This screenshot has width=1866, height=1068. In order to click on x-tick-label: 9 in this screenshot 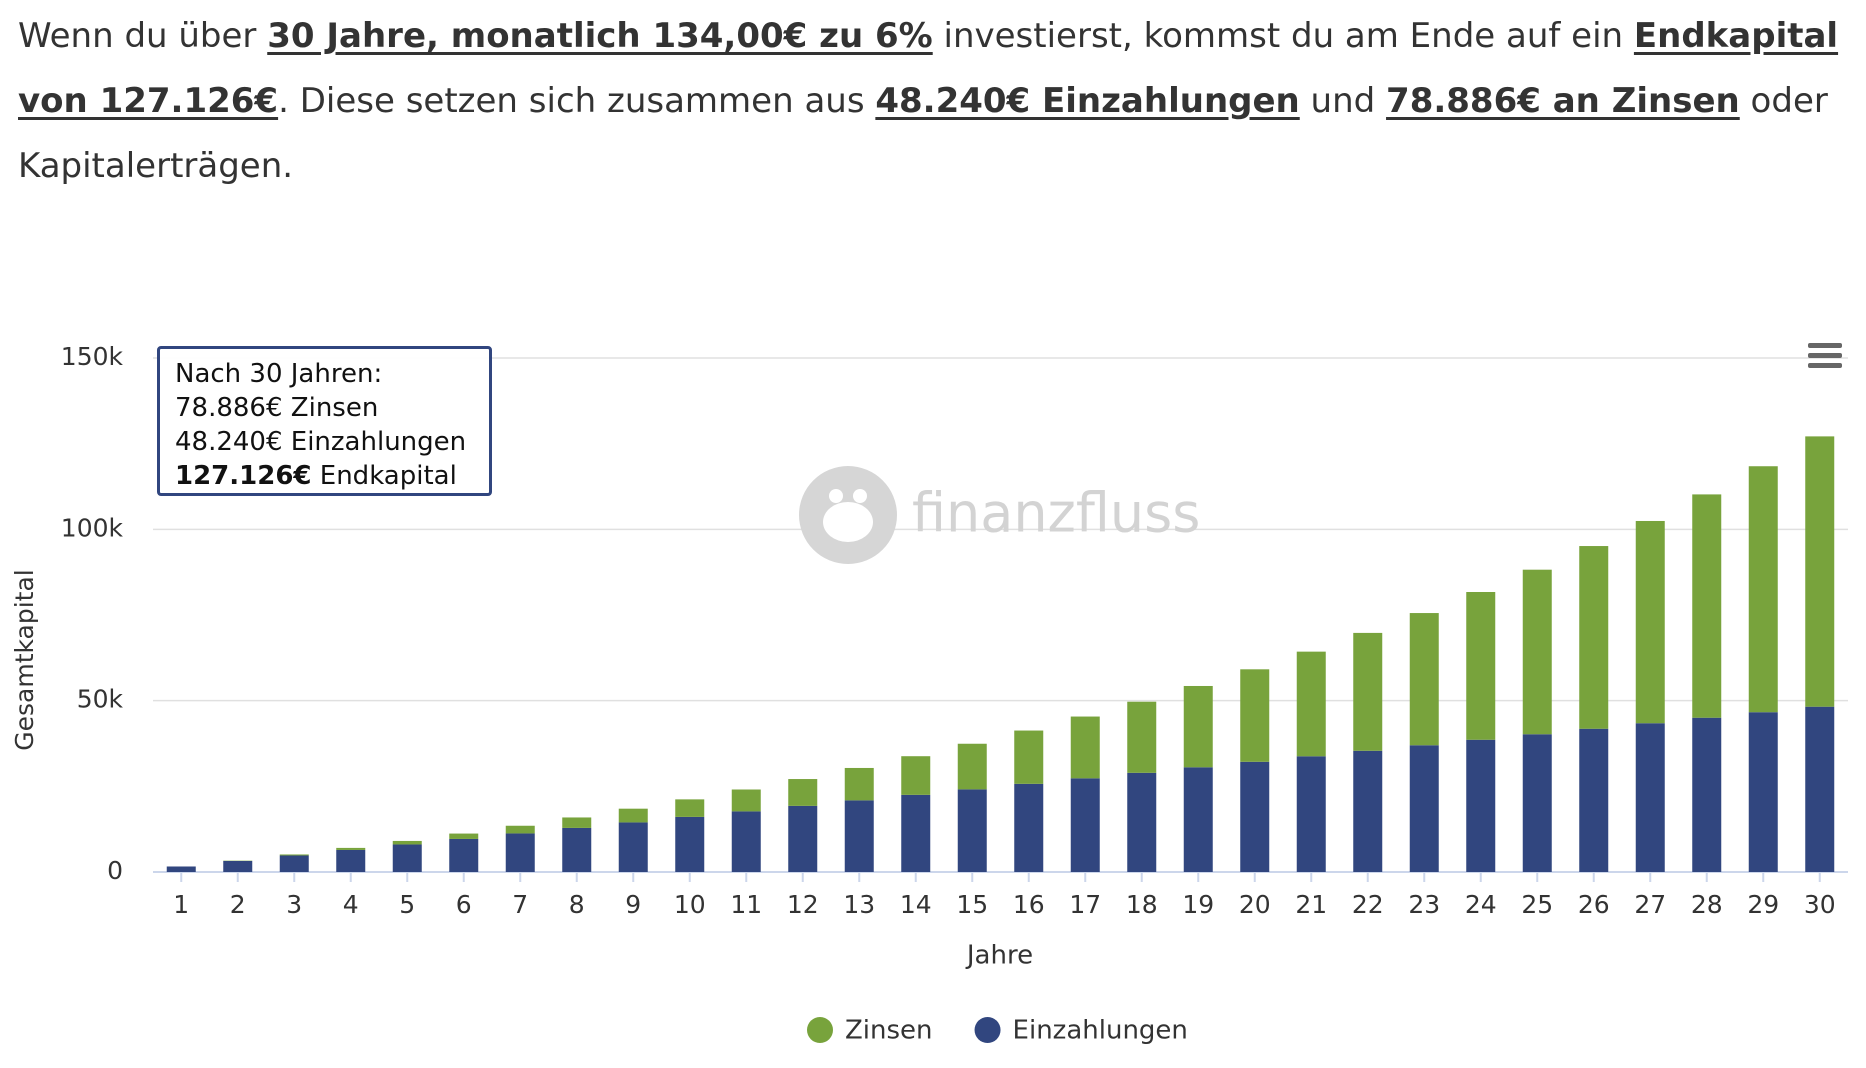, I will do `click(633, 904)`.